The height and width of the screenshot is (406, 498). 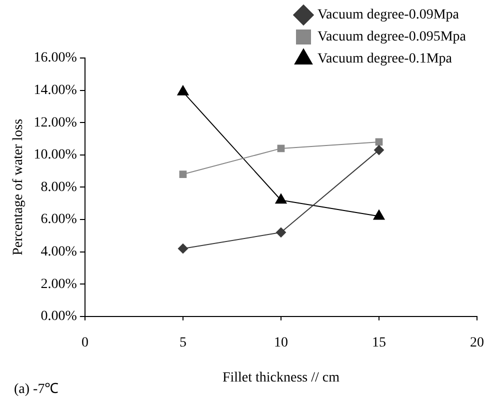 What do you see at coordinates (281, 378) in the screenshot?
I see `x-axis-title: Fillet thickness // cm` at bounding box center [281, 378].